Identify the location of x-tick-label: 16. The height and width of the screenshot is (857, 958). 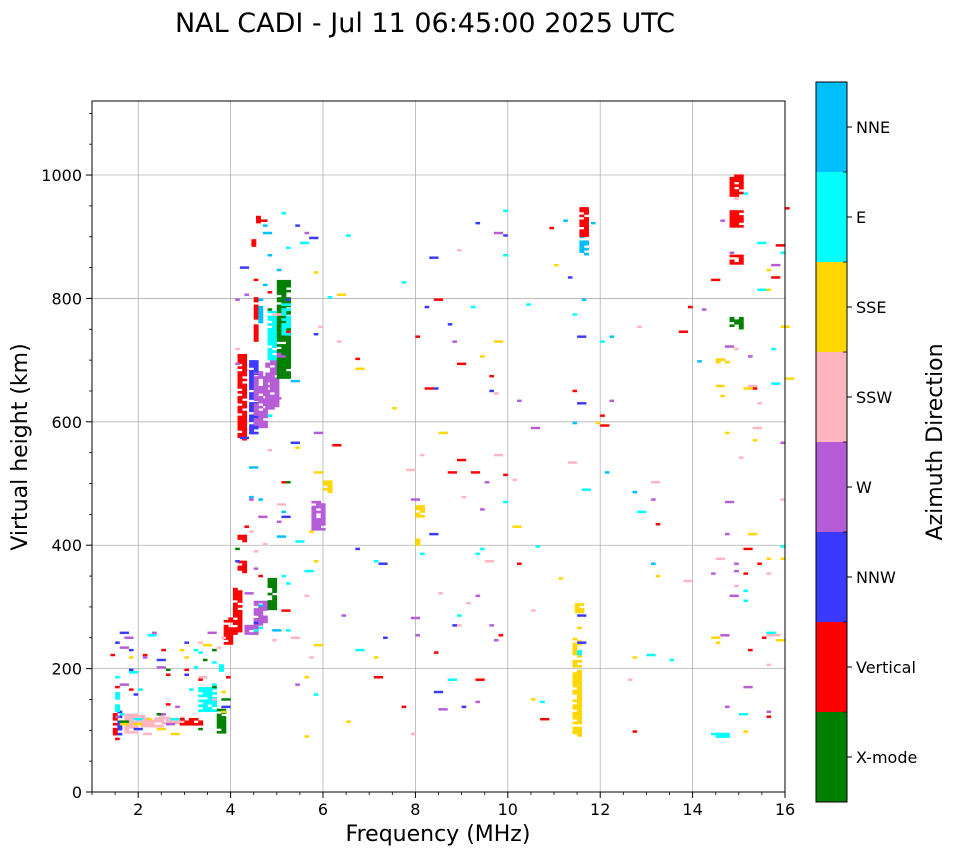
(785, 809).